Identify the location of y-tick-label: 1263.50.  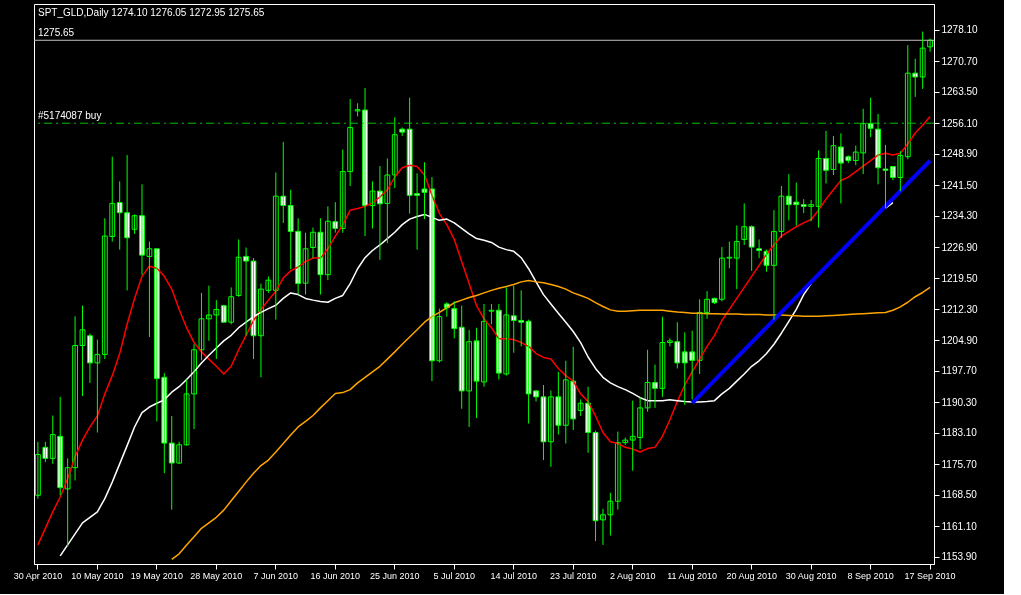
(960, 92).